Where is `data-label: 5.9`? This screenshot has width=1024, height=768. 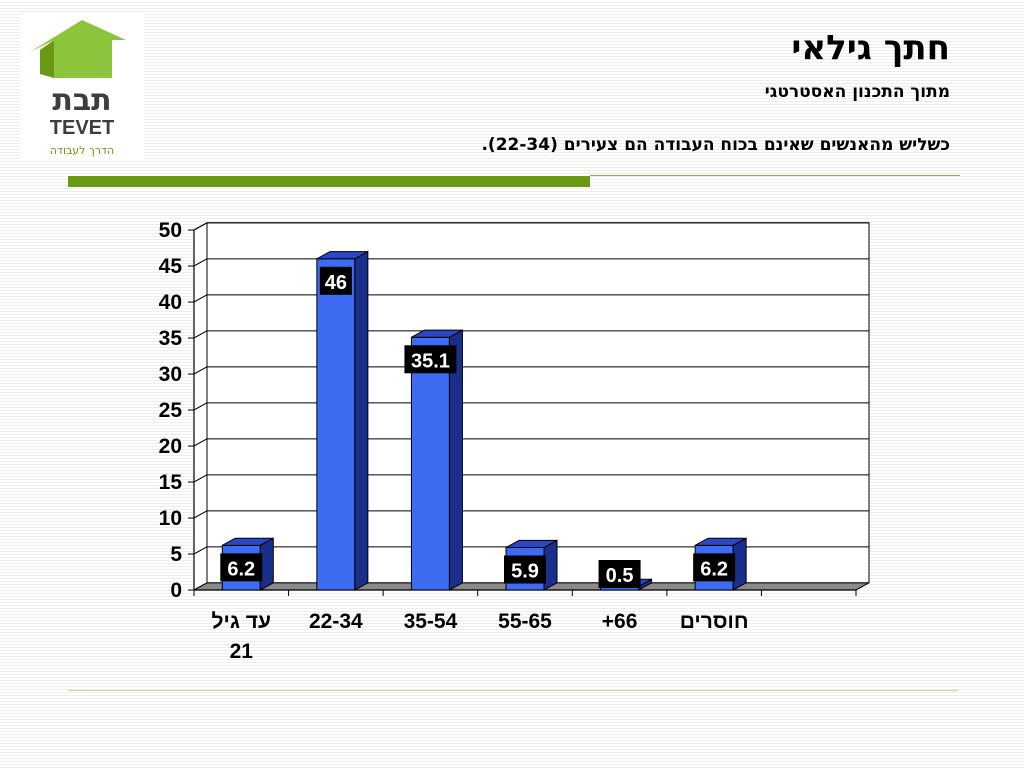 data-label: 5.9 is located at coordinates (525, 570).